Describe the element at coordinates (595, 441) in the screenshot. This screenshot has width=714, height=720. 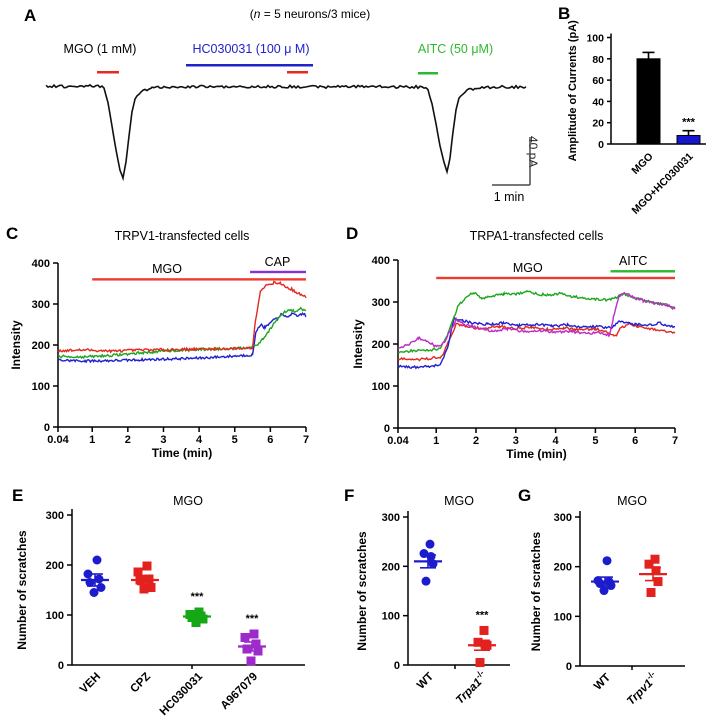
I see `x-tick-label: 5` at that location.